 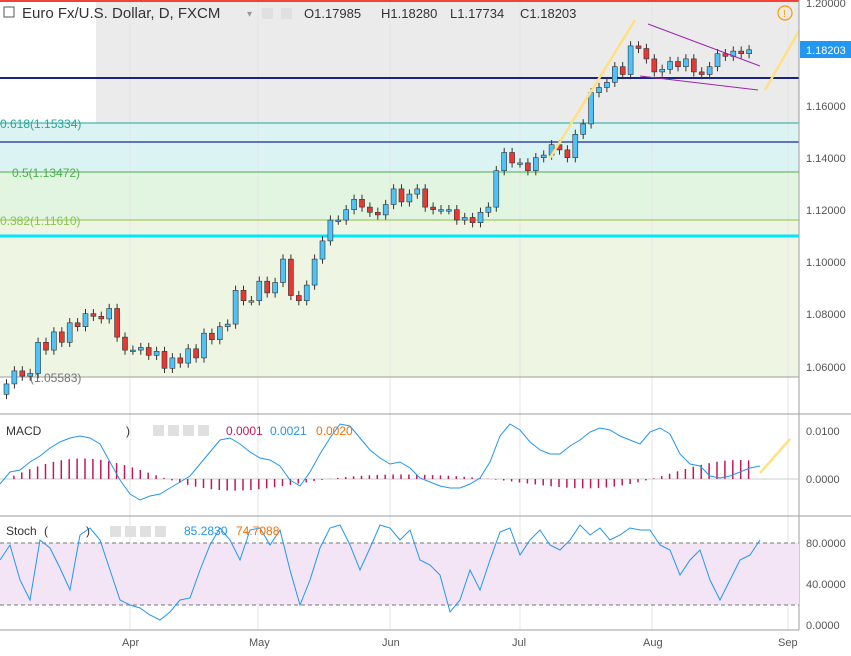 What do you see at coordinates (249, 14) in the screenshot?
I see `dropdown-arrow-icon: ▾` at bounding box center [249, 14].